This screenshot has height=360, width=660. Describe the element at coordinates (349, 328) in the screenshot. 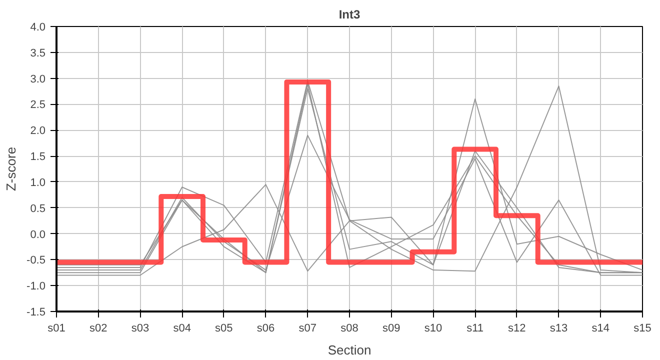

I see `x-tick-label: s08` at that location.